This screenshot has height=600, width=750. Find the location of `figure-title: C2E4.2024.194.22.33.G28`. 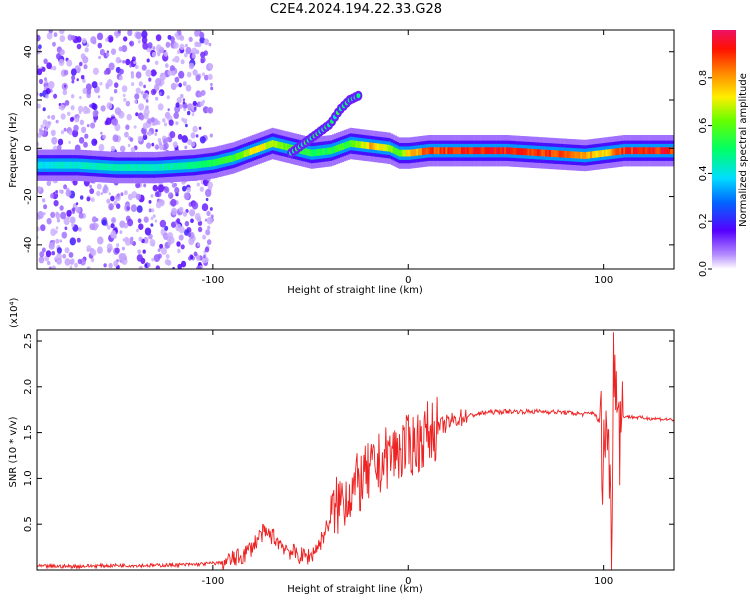

figure-title: C2E4.2024.194.22.33.G28 is located at coordinates (356, 9).